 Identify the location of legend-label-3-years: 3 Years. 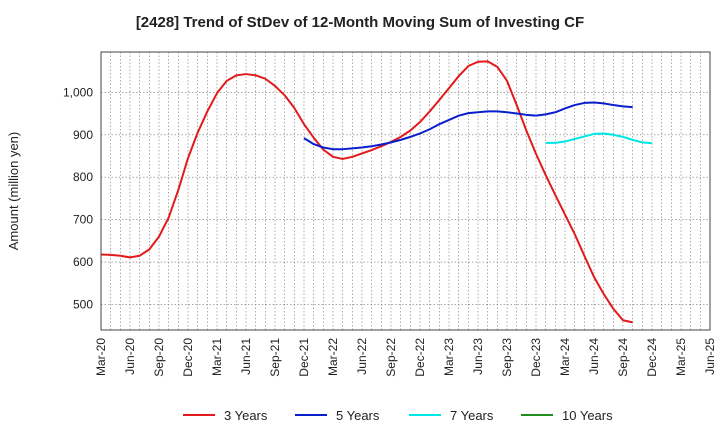
(246, 415).